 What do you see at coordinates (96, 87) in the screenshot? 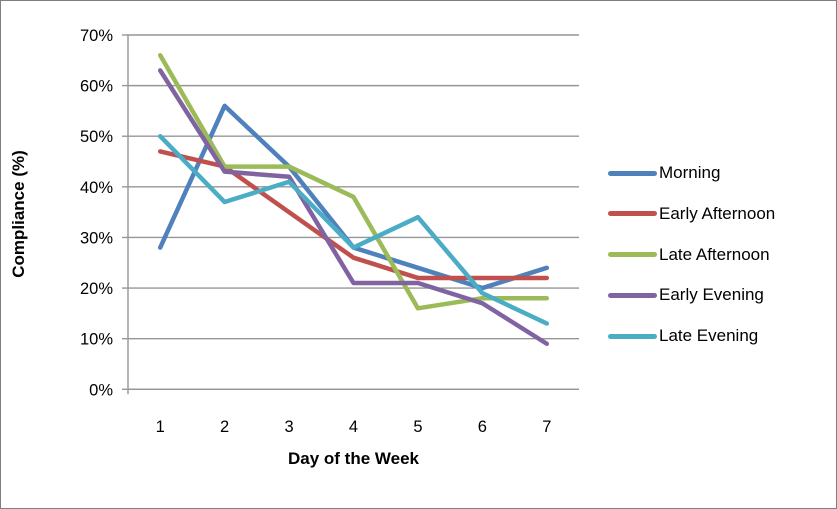
I see `y-tick-label: 60%` at bounding box center [96, 87].